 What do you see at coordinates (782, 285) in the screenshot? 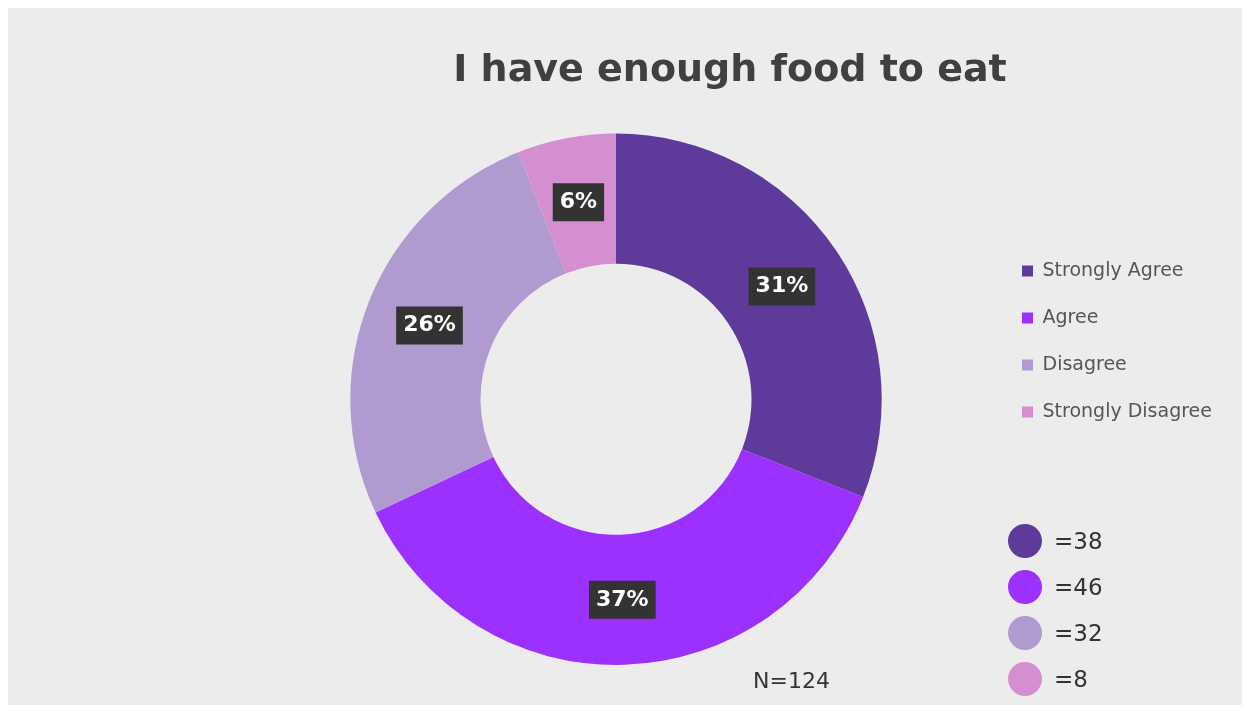
I see `data-label: 31%` at bounding box center [782, 285].